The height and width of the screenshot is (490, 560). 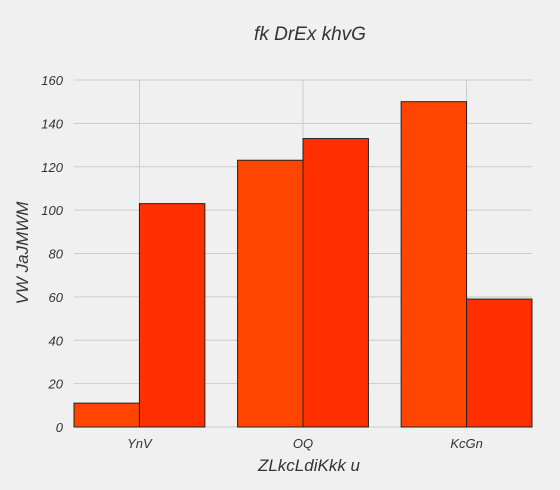 What do you see at coordinates (60, 427) in the screenshot?
I see `y-tick-label: 0` at bounding box center [60, 427].